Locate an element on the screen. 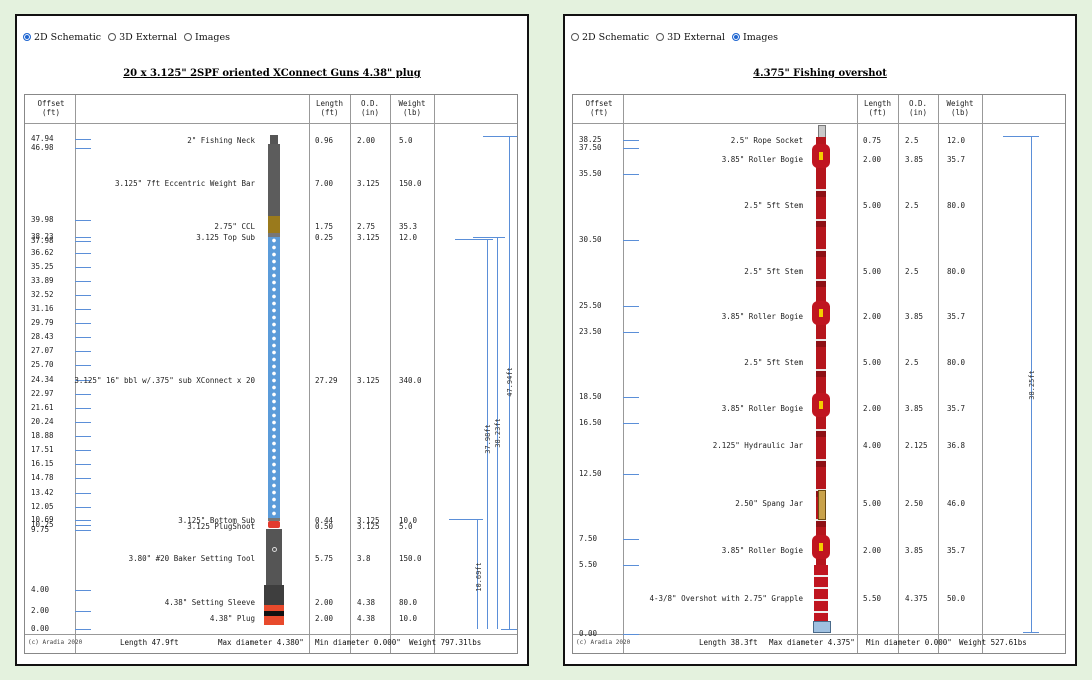 The width and height of the screenshot is (1092, 680). offset-label: 32.52 is located at coordinates (42, 294).